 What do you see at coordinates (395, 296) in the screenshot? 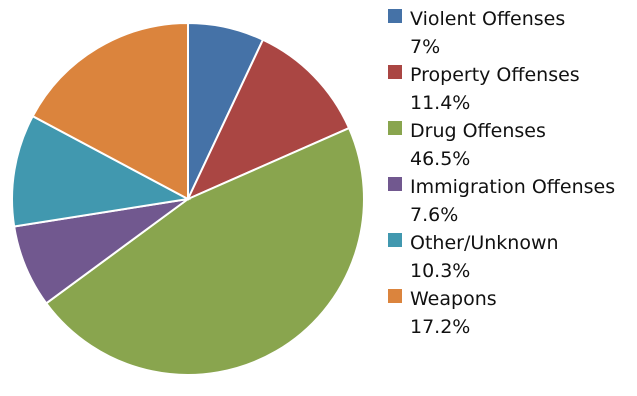
I see `legend-swatch-weapons` at bounding box center [395, 296].